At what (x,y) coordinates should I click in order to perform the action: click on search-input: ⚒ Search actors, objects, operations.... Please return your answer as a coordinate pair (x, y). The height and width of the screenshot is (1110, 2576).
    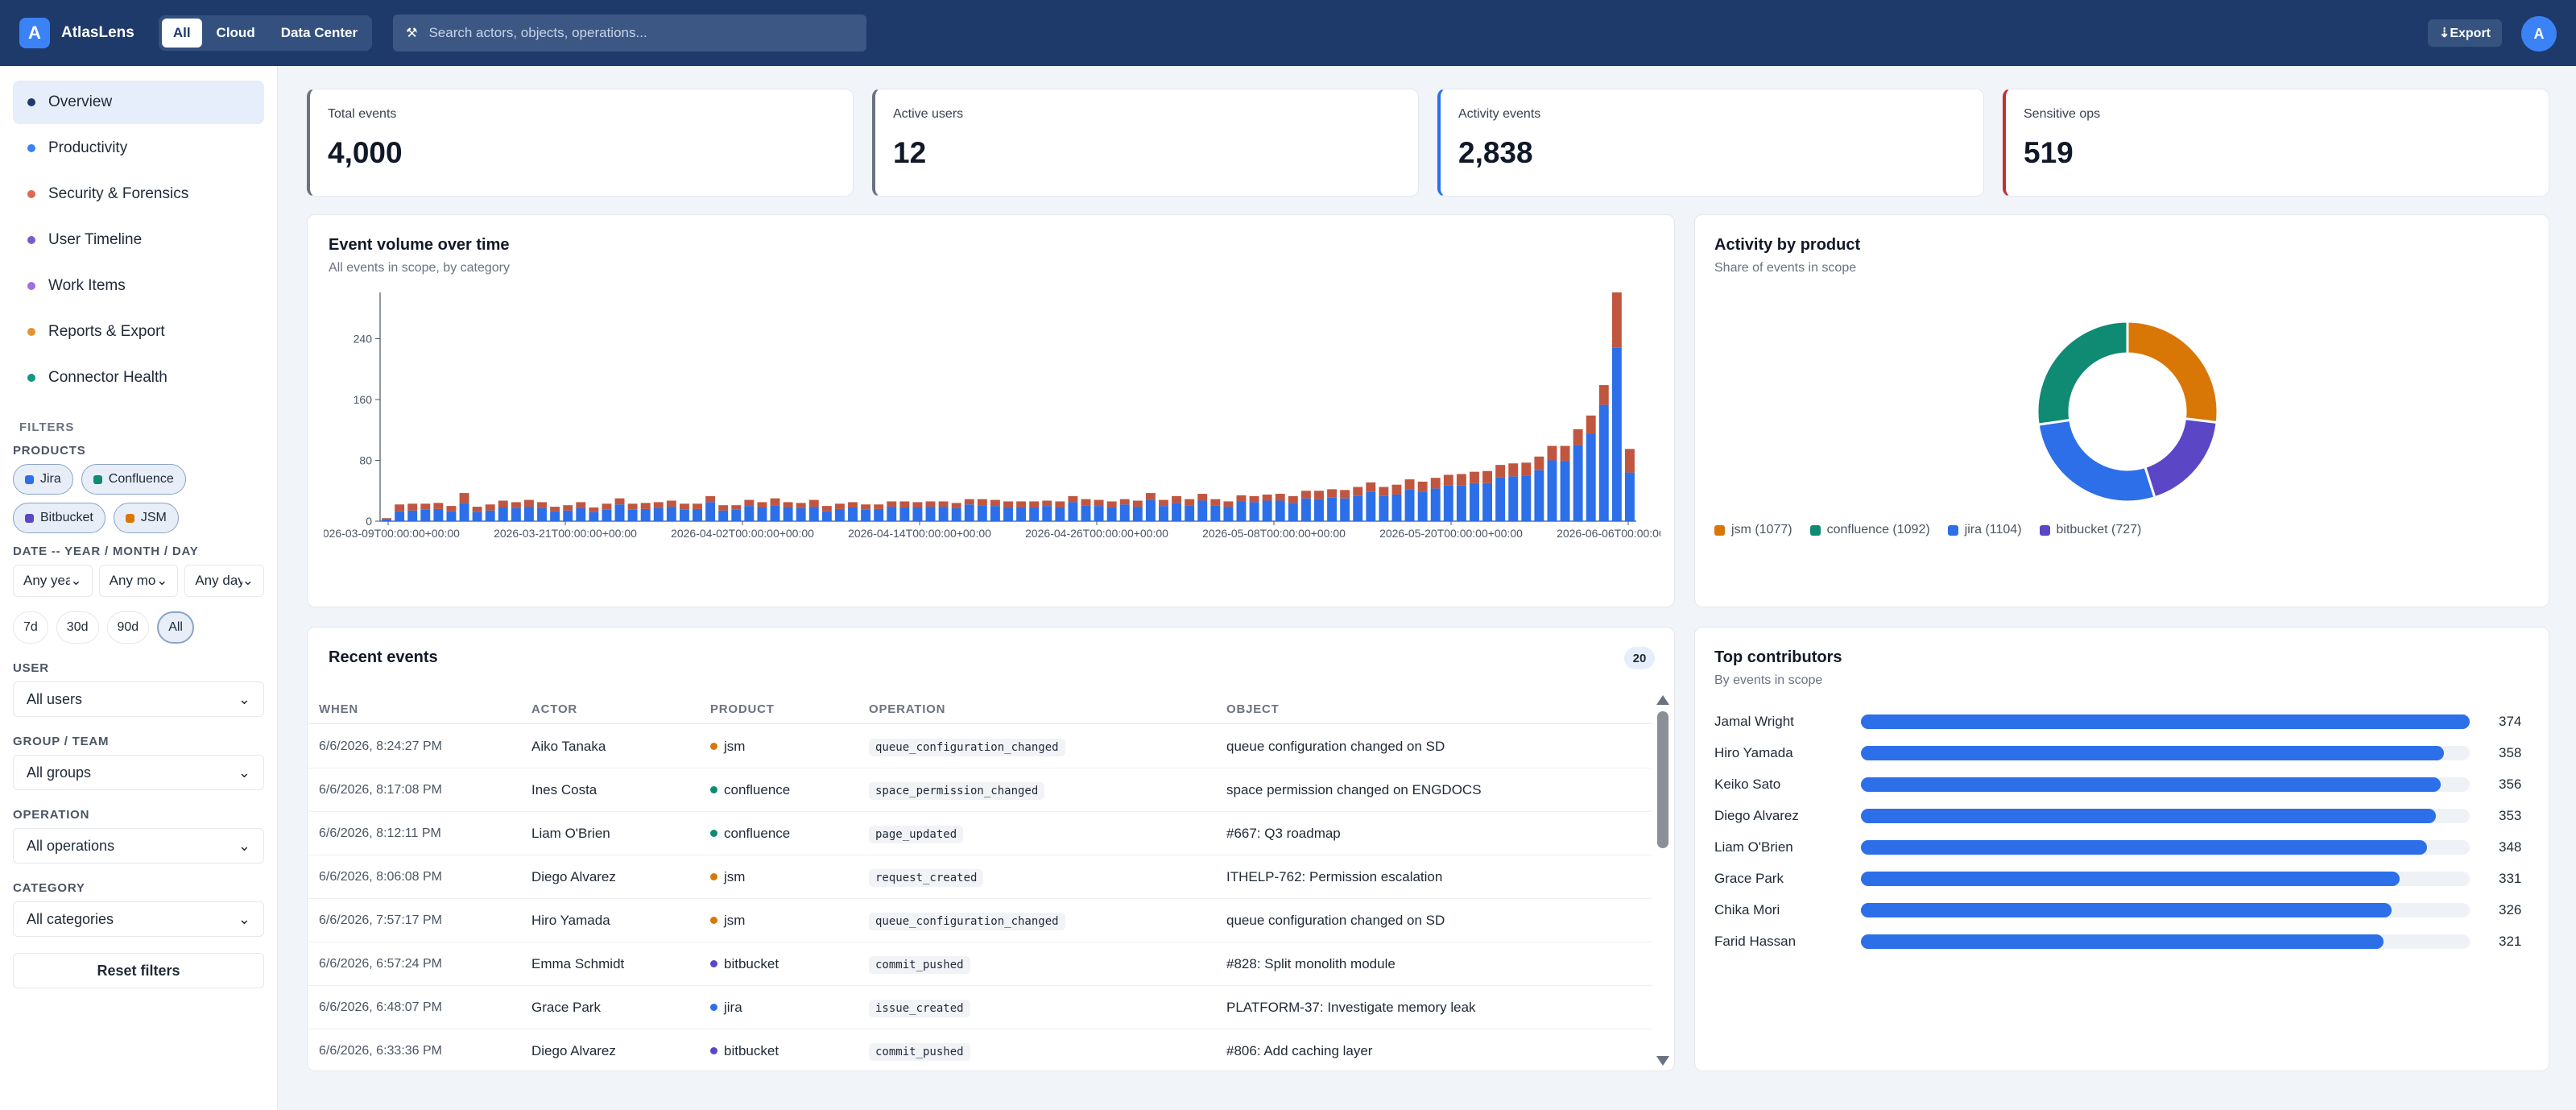
    Looking at the image, I should click on (630, 33).